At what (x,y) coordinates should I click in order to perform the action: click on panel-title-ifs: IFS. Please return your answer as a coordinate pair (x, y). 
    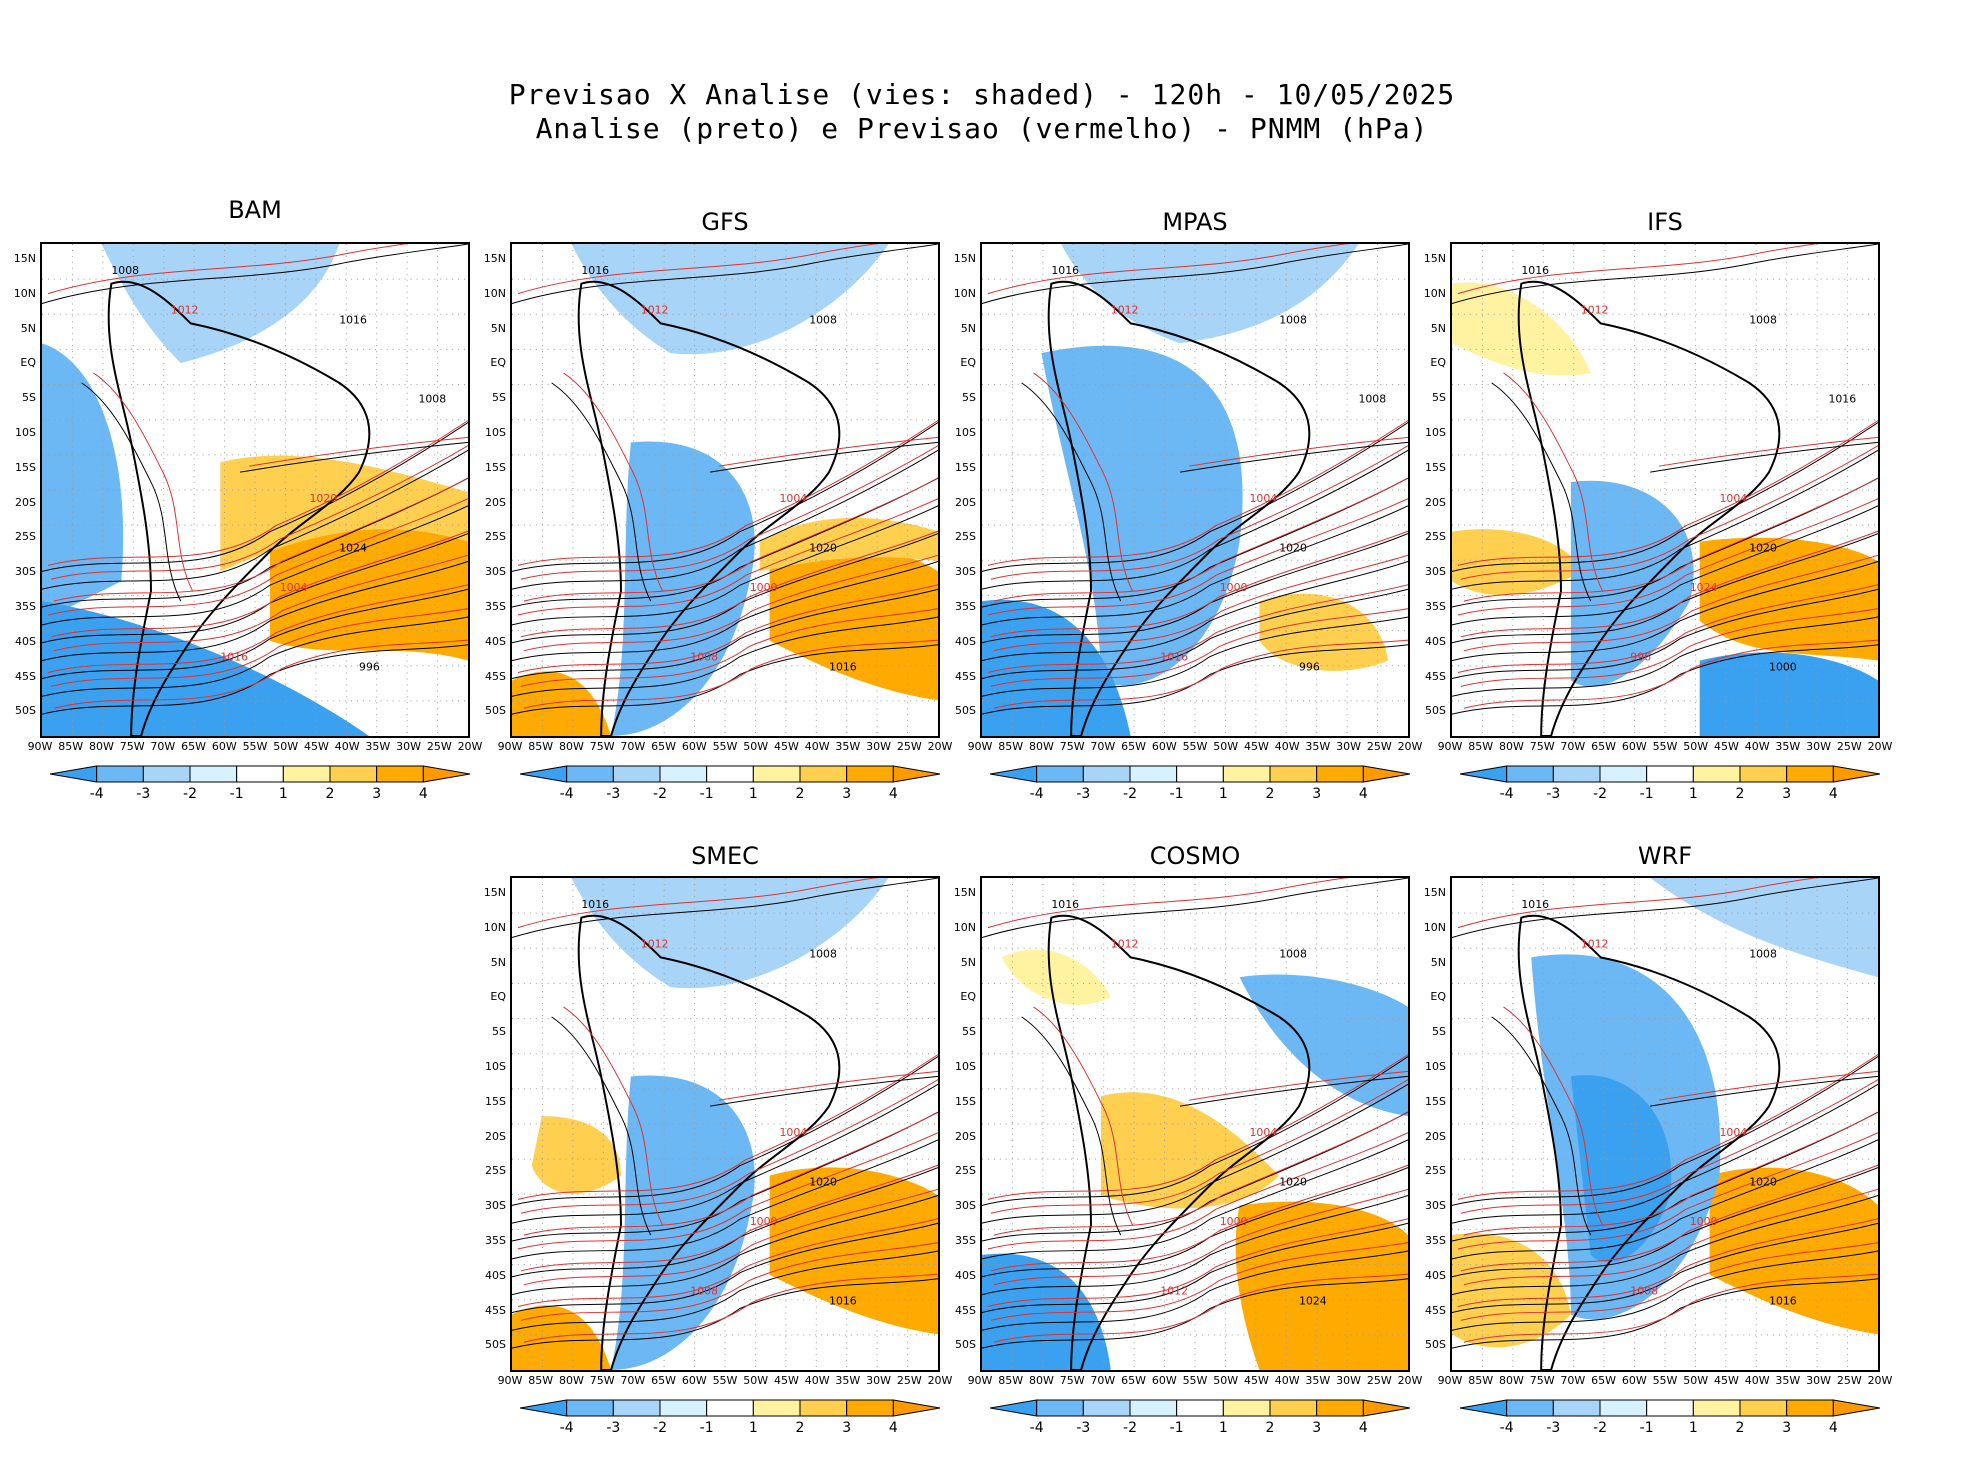
    Looking at the image, I should click on (1665, 222).